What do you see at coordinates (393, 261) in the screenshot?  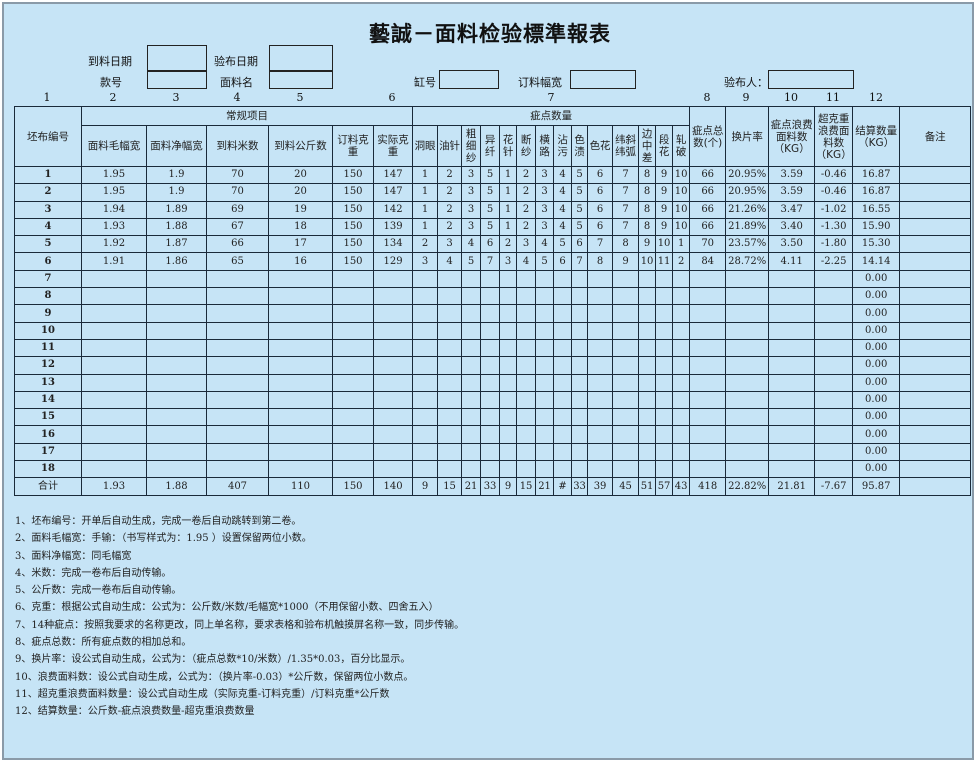 I see `data-cell: 129` at bounding box center [393, 261].